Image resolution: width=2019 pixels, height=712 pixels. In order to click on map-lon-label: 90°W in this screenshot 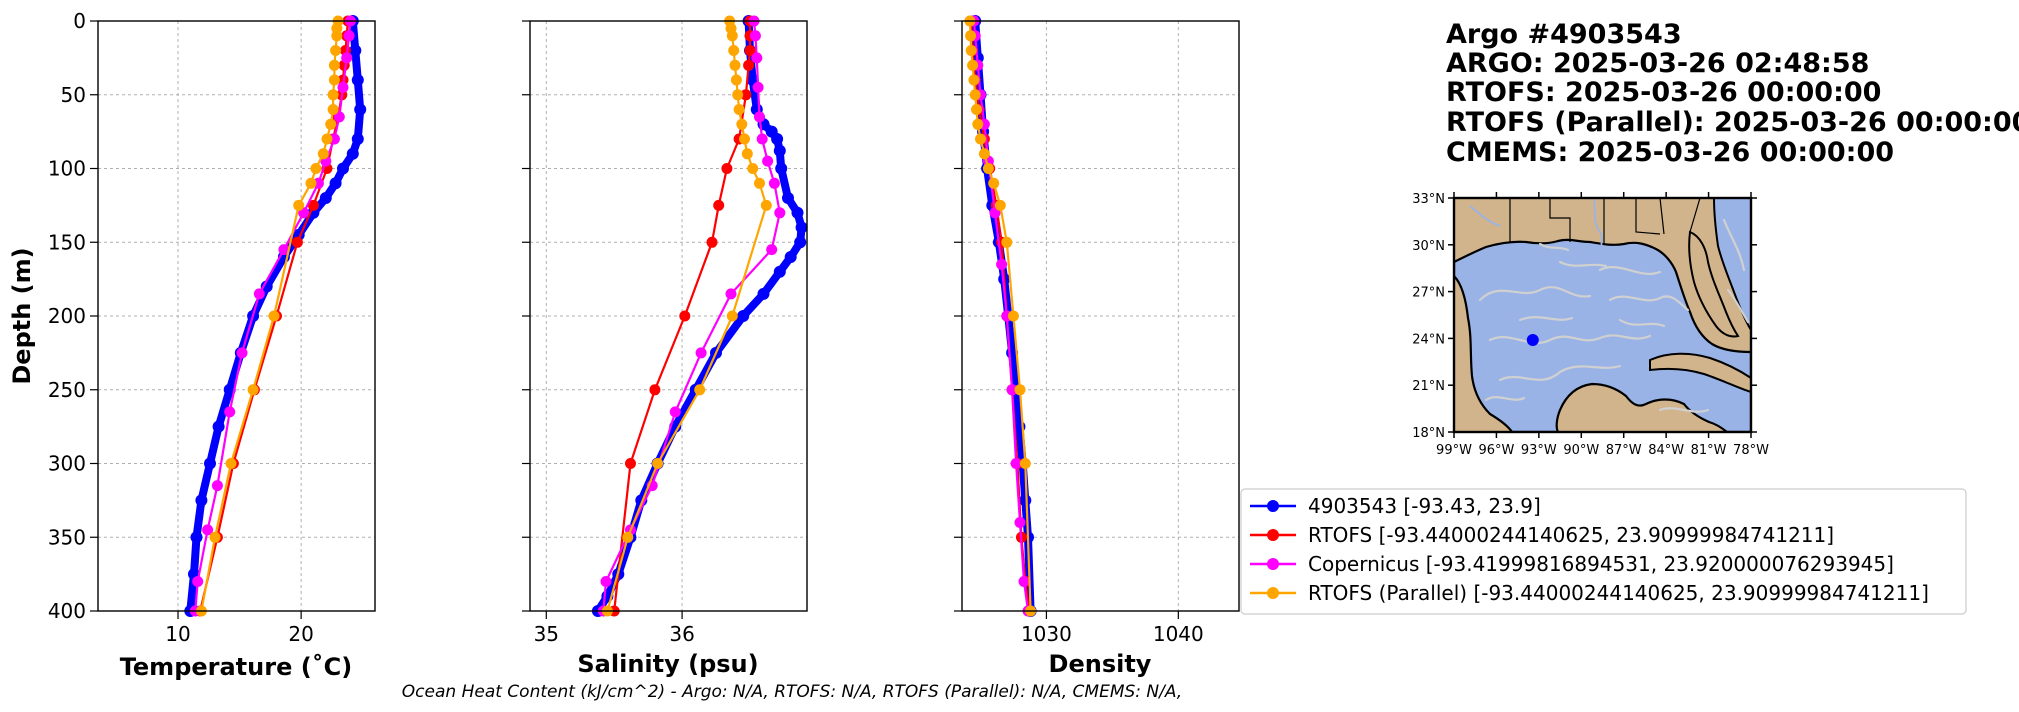, I will do `click(1581, 450)`.